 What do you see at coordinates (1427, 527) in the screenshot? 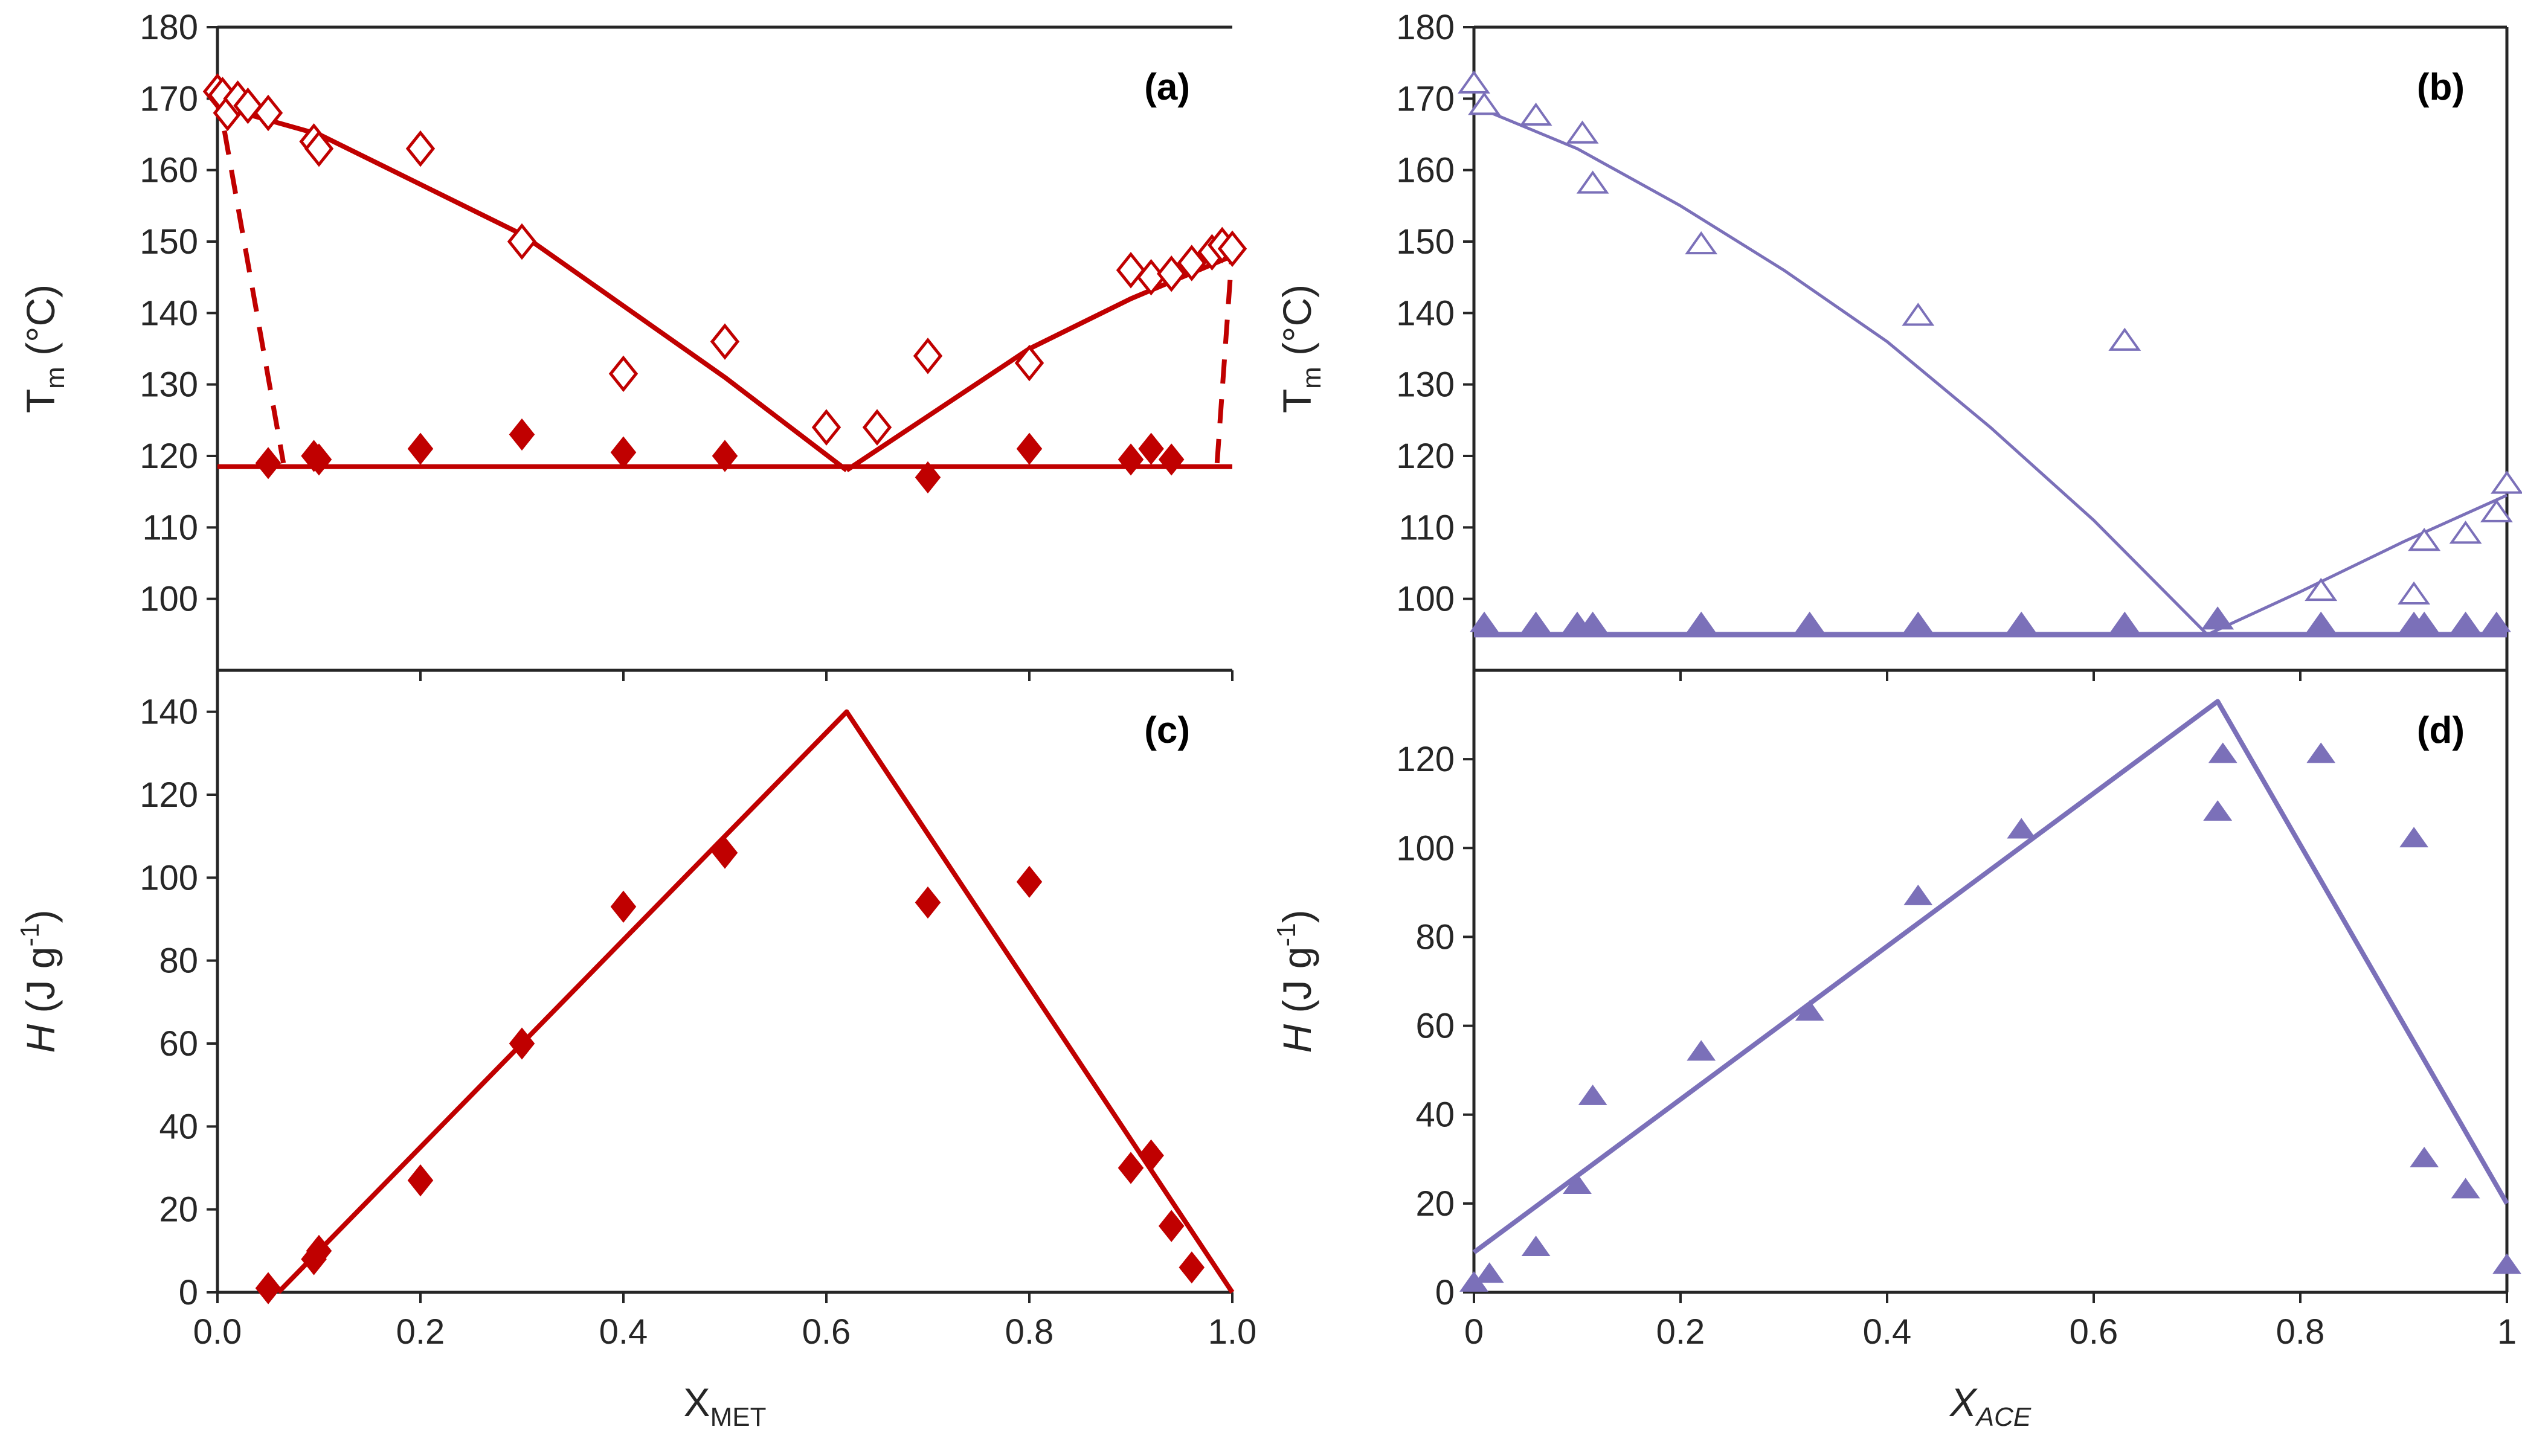
I see `y-tick-label: 110` at bounding box center [1427, 527].